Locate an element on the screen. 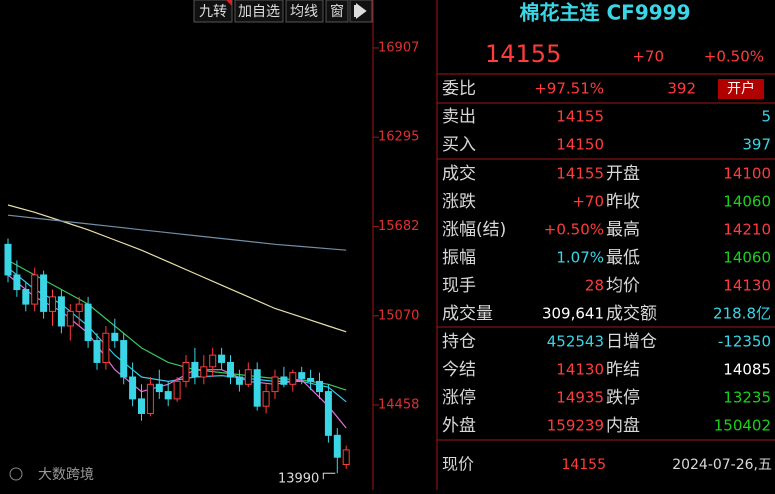 The image size is (775, 494). badge is located at coordinates (229, 3).